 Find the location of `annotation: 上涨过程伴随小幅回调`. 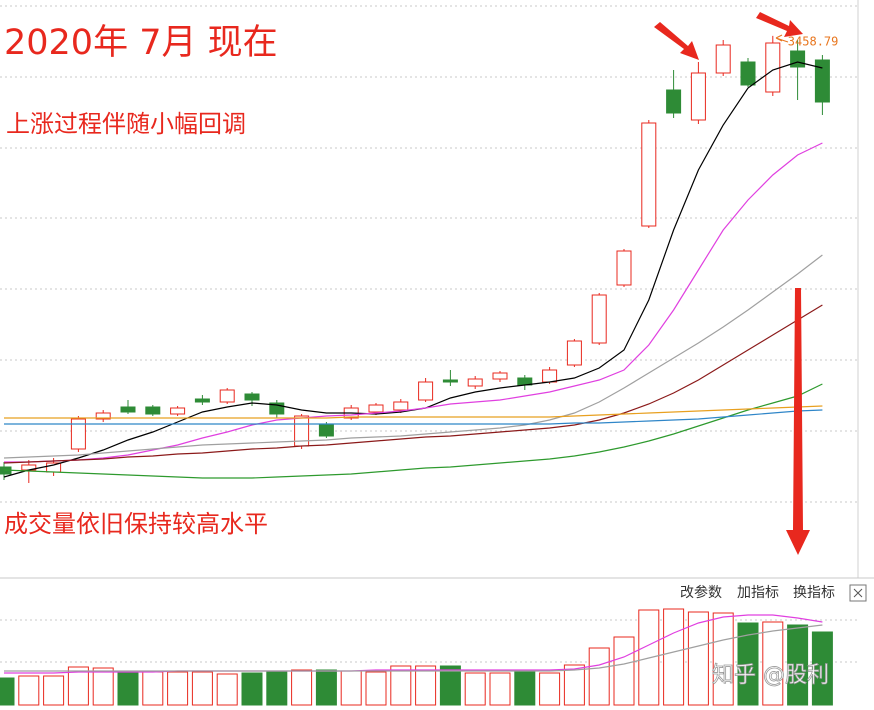

annotation: 上涨过程伴随小幅回调 is located at coordinates (126, 124).